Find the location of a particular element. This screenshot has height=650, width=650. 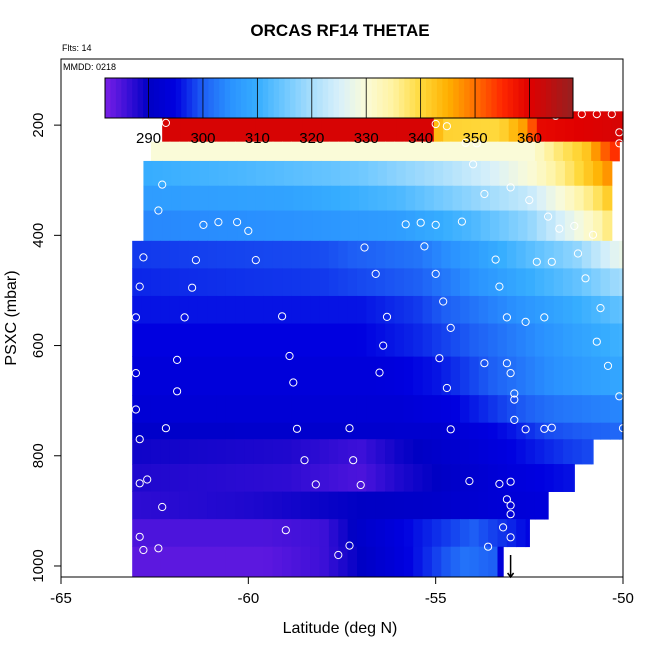

heatmap-row is located at coordinates (378, 226).